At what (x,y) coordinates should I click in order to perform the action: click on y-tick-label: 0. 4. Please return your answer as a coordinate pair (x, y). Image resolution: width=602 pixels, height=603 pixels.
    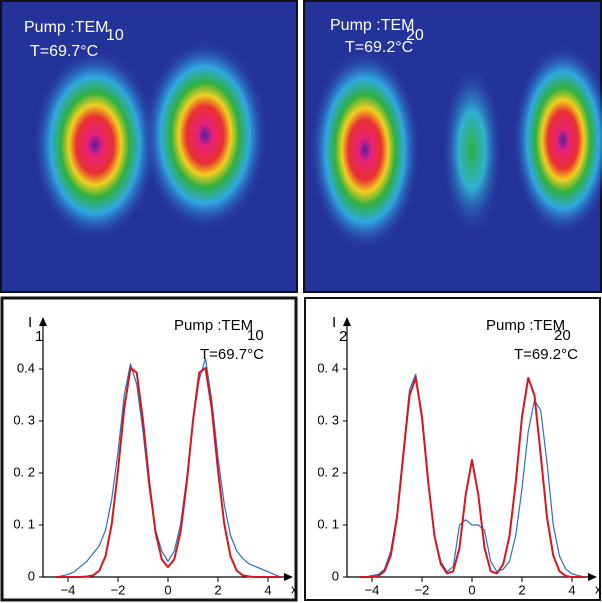
    Looking at the image, I should click on (328, 367).